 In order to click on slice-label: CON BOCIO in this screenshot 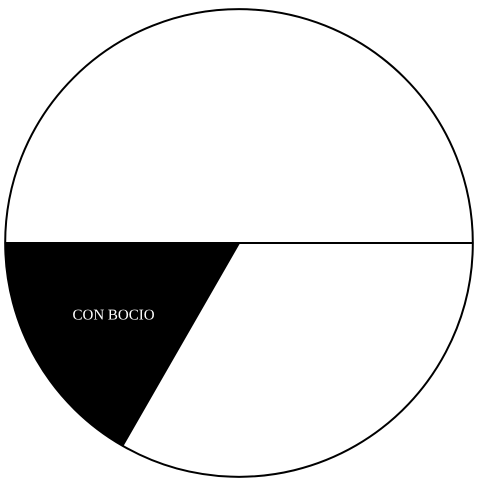, I will do `click(113, 315)`.